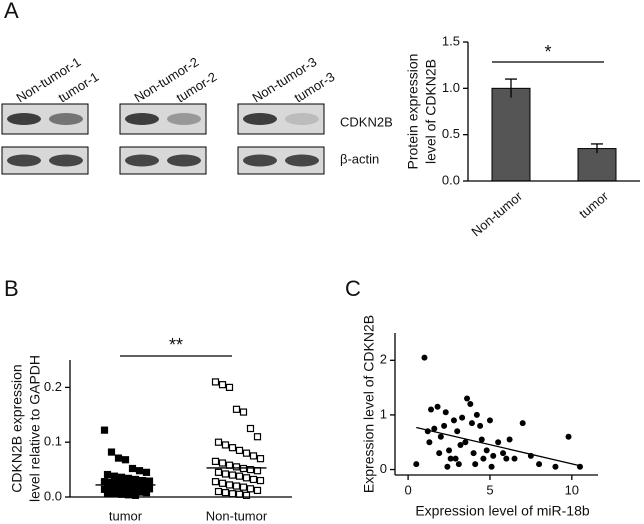  I want to click on y-tick-label: 1, so click(383, 413).